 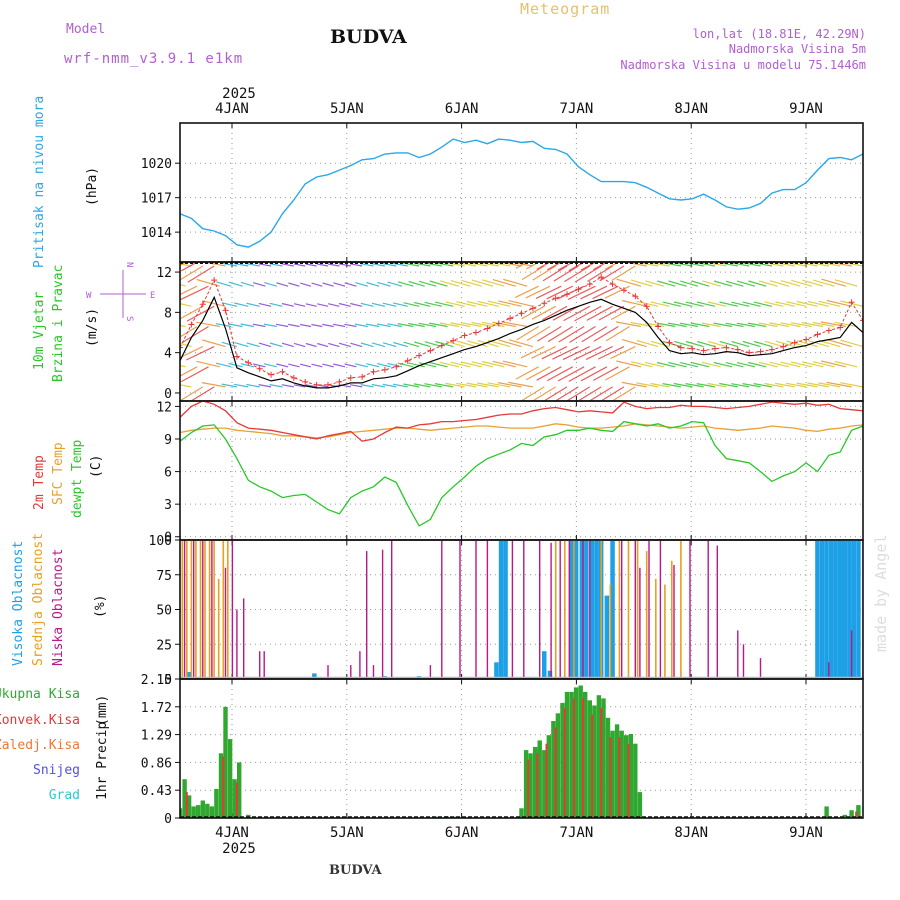 I want to click on cloud-ylabel-2: Srednja Oblacnost, so click(x=38, y=599).